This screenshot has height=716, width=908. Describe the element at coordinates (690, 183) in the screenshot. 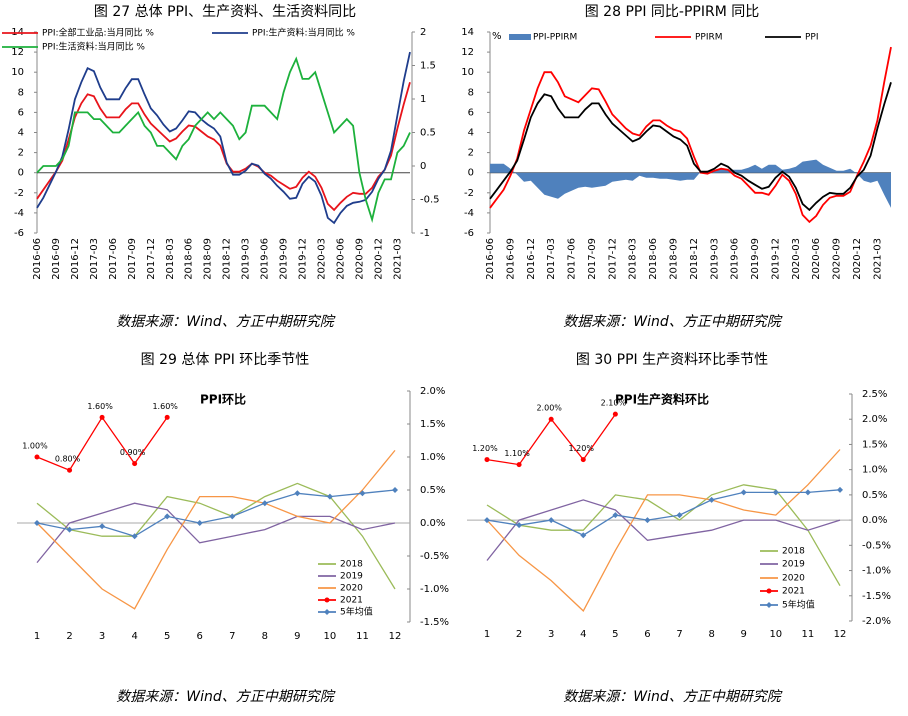

I see `area` at that location.